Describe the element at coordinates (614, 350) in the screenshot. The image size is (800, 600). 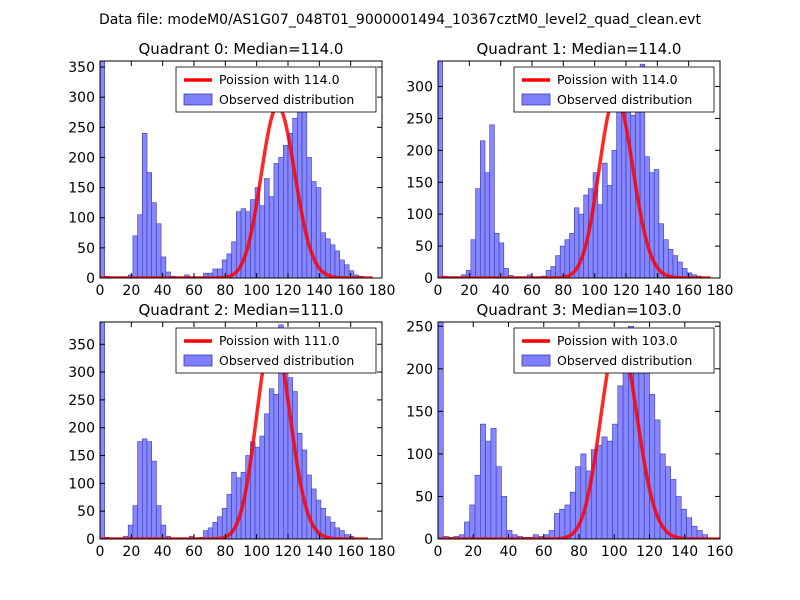
I see `quadrant-3-legend: Poission with 103.0 Observed distribution` at that location.